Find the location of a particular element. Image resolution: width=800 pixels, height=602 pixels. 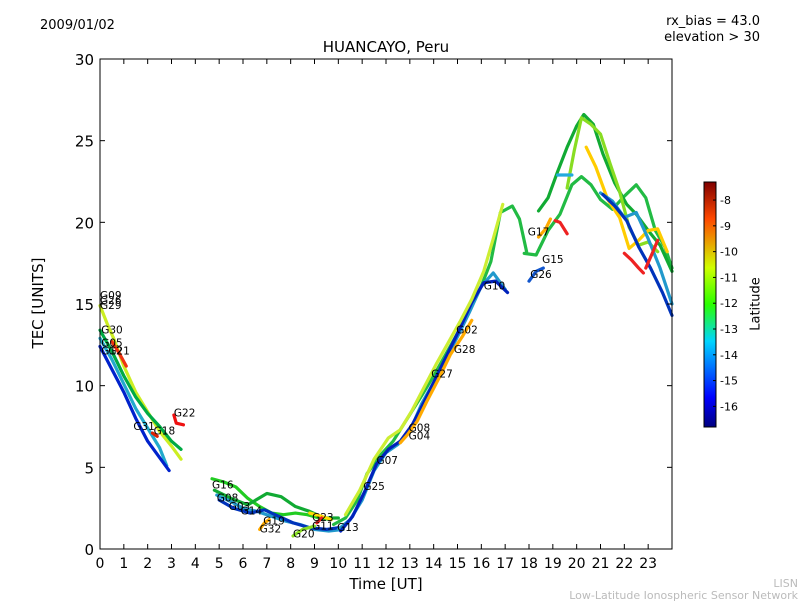

colorbar-ticks: -8 -9 -10 -11 -12 -13 -14 -15 -16 is located at coordinates (725, 303).